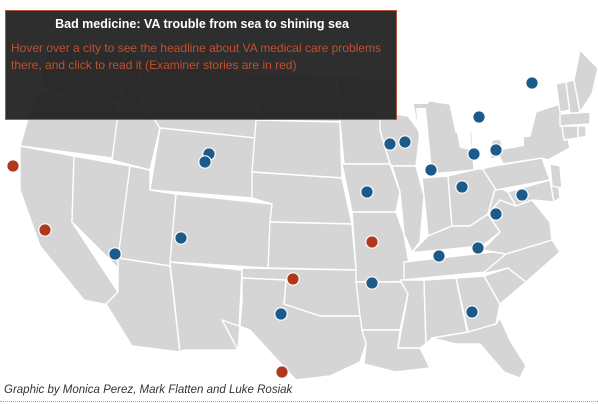 Image resolution: width=598 pixels, height=404 pixels. What do you see at coordinates (439, 256) in the screenshot?
I see `city-marker-atlanta` at bounding box center [439, 256].